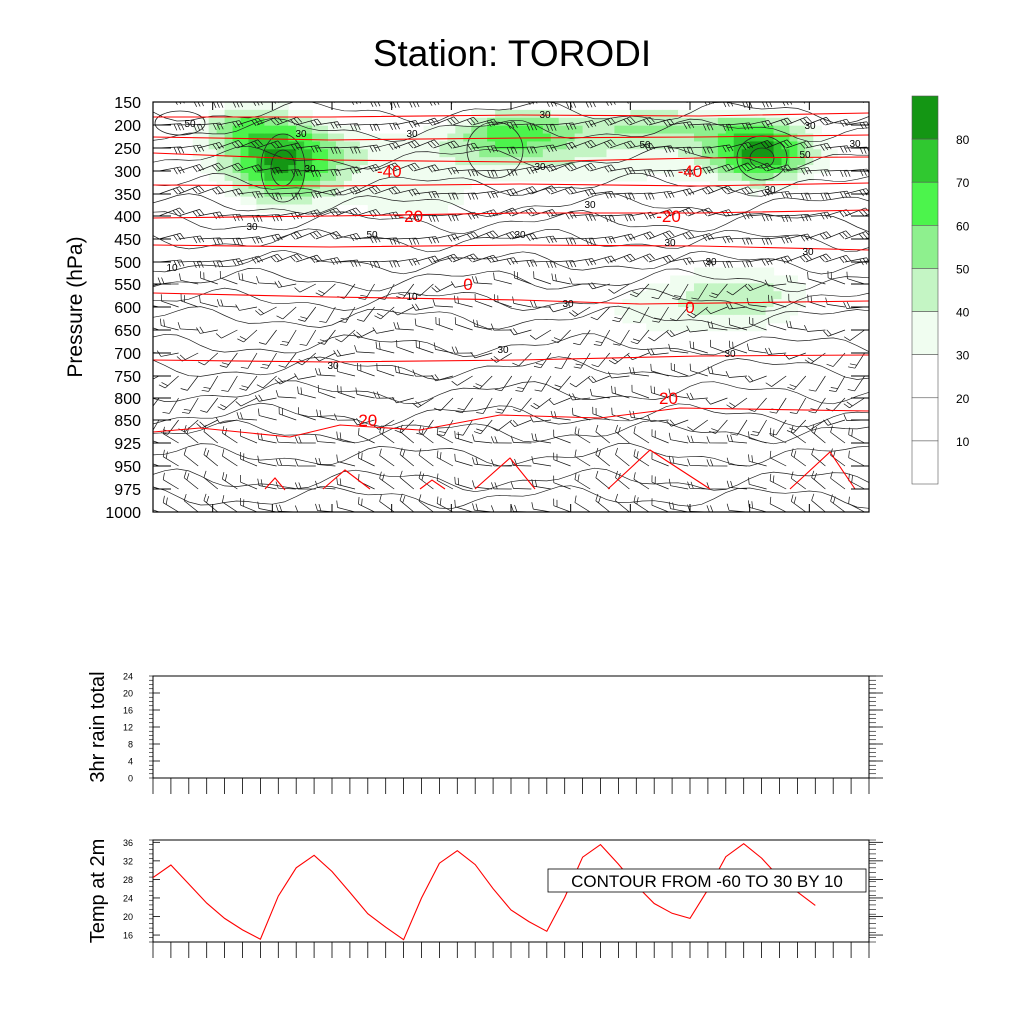 This screenshot has height=1024, width=1024. What do you see at coordinates (963, 140) in the screenshot?
I see `colorbar-label: 80` at bounding box center [963, 140].